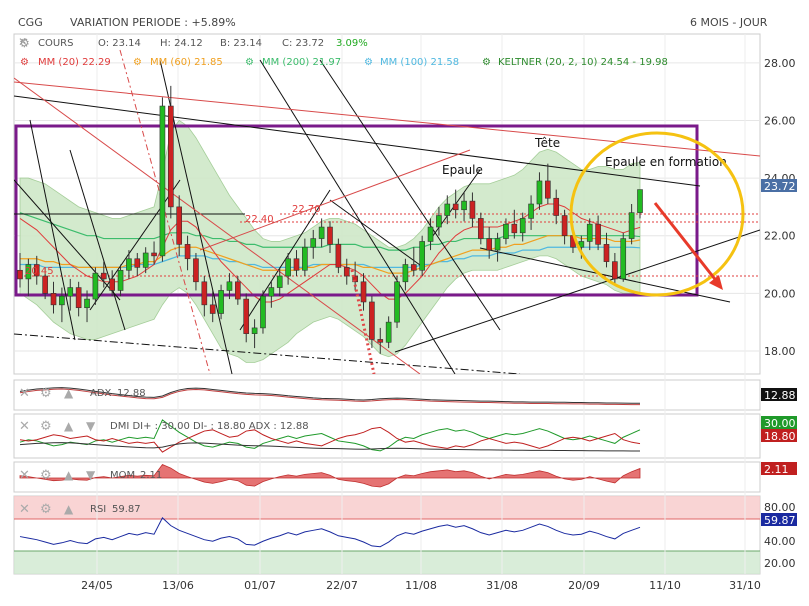 This screenshot has width=809, height=606. What do you see at coordinates (419, 62) in the screenshot?
I see `mm100-legend: MM (100) 21.58` at bounding box center [419, 62].